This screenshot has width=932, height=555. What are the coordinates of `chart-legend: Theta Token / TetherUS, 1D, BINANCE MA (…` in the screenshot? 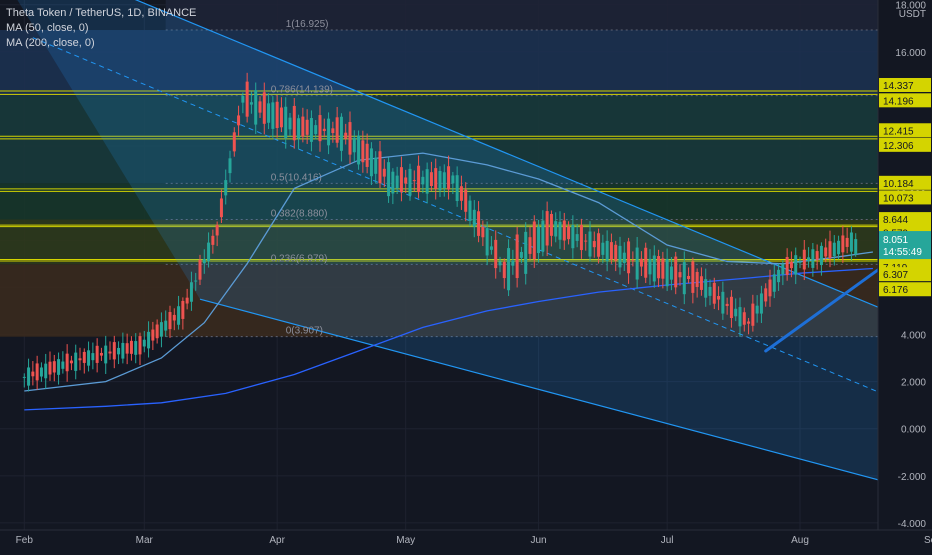 It's located at (101, 28).